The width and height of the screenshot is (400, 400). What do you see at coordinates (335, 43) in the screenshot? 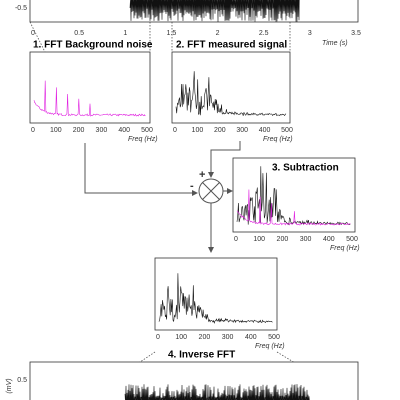
I see `x-axis-label: Time (s)` at bounding box center [335, 43].